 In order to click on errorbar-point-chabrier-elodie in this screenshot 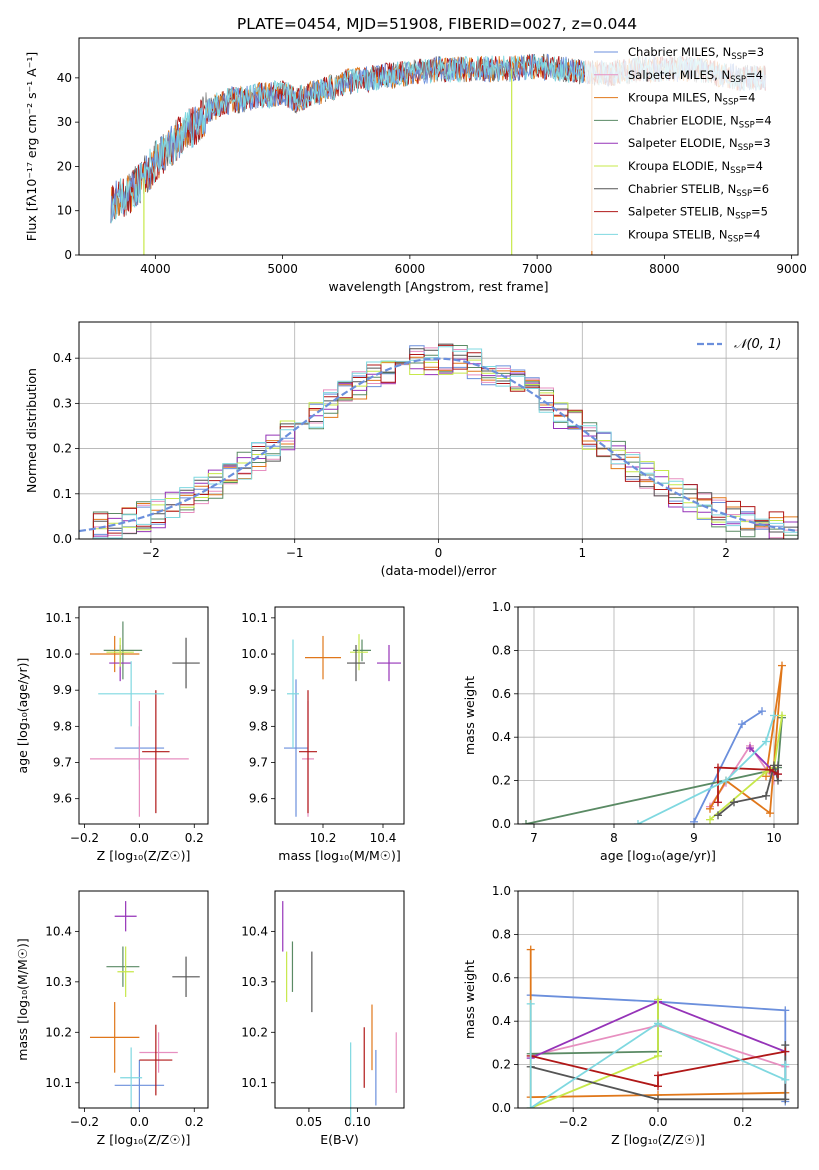, I will do `click(123, 650)`.